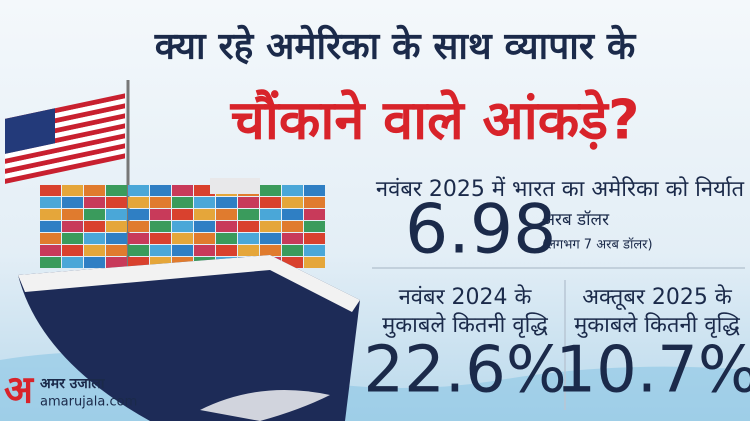 The height and width of the screenshot is (421, 750). Describe the element at coordinates (576, 220) in the screenshot. I see `export-unit: अरब डॉलर` at that location.